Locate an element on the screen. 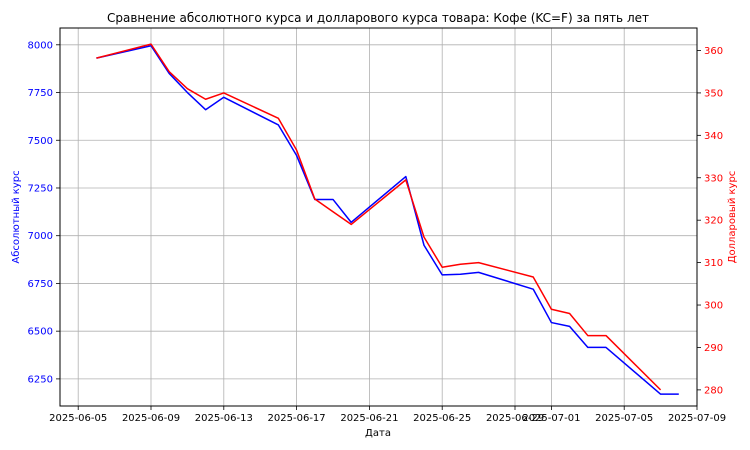 This screenshot has width=750, height=450. right-y-axis: 280 290 300 310 320 330 340 350 360 is located at coordinates (710, 221).